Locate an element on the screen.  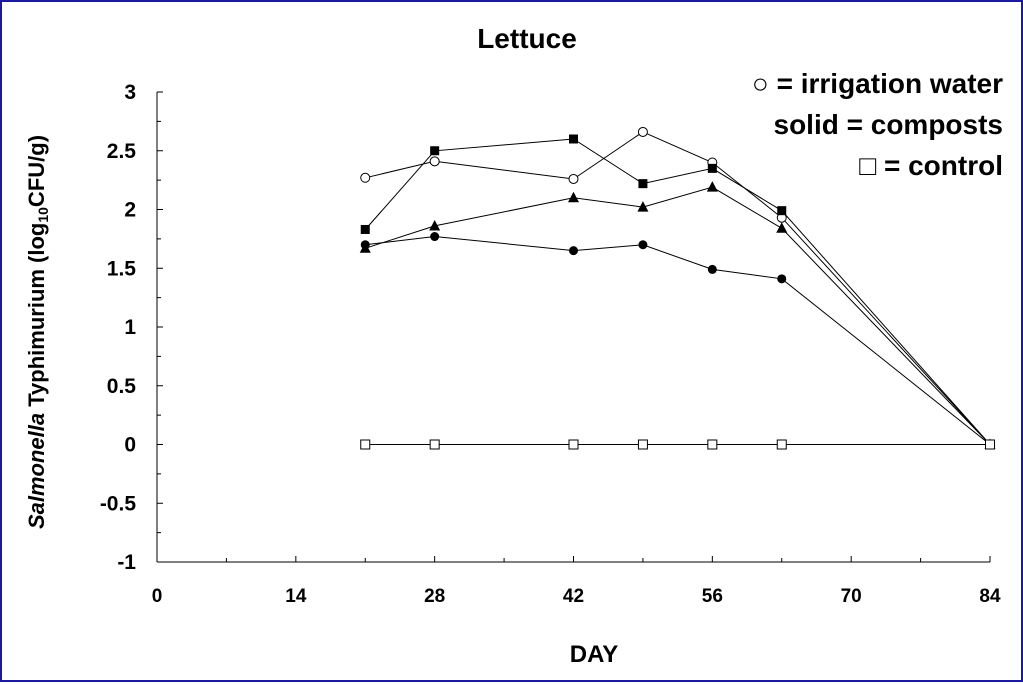
y-axis-label: Salmonella Typhimurium (log10CFU/g) is located at coordinates (37, 332).